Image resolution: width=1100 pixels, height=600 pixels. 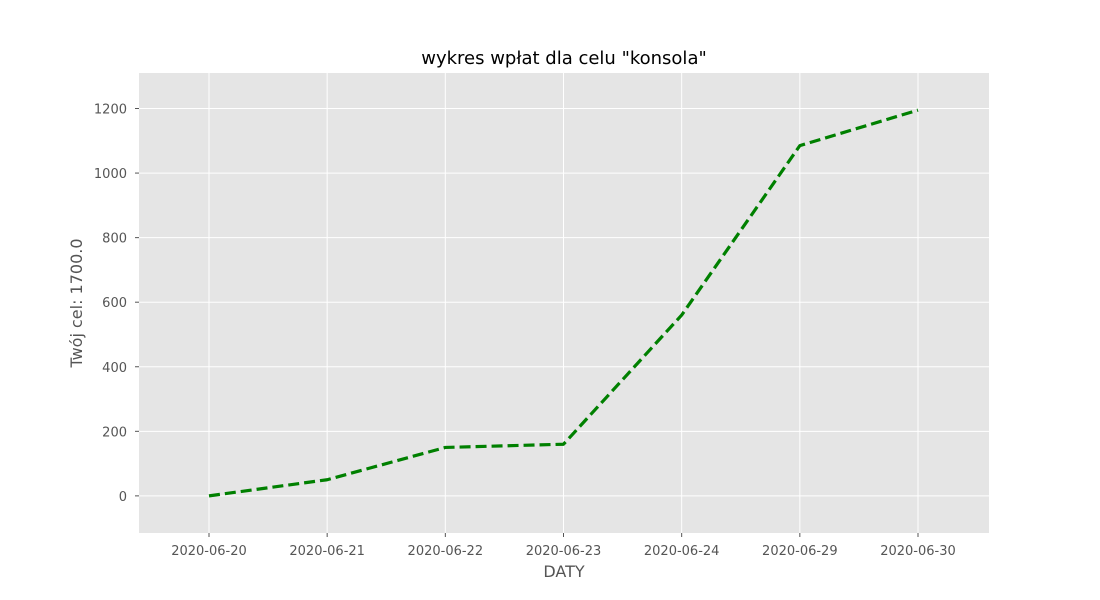 I want to click on y-tick-label: 0, so click(x=123, y=497).